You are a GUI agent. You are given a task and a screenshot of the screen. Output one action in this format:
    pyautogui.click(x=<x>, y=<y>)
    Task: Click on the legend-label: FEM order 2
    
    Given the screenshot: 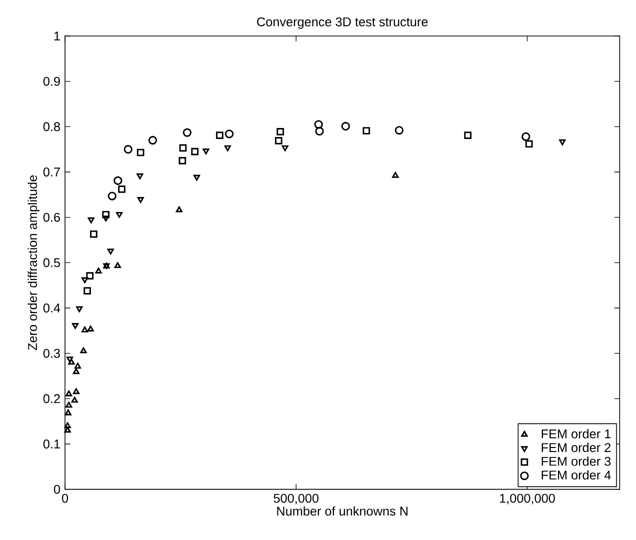 What is the action you would take?
    pyautogui.click(x=576, y=447)
    